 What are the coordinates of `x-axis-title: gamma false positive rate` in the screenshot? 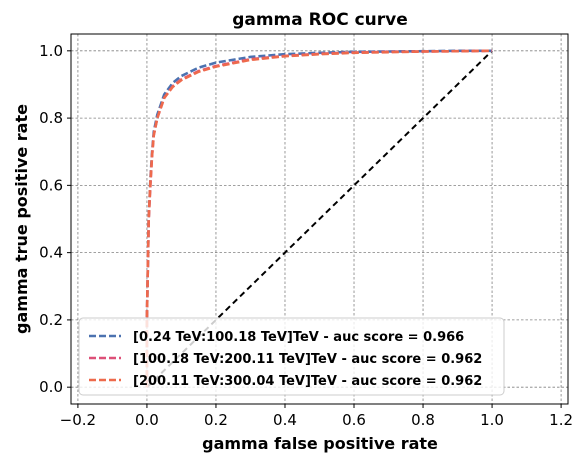 It's located at (320, 443).